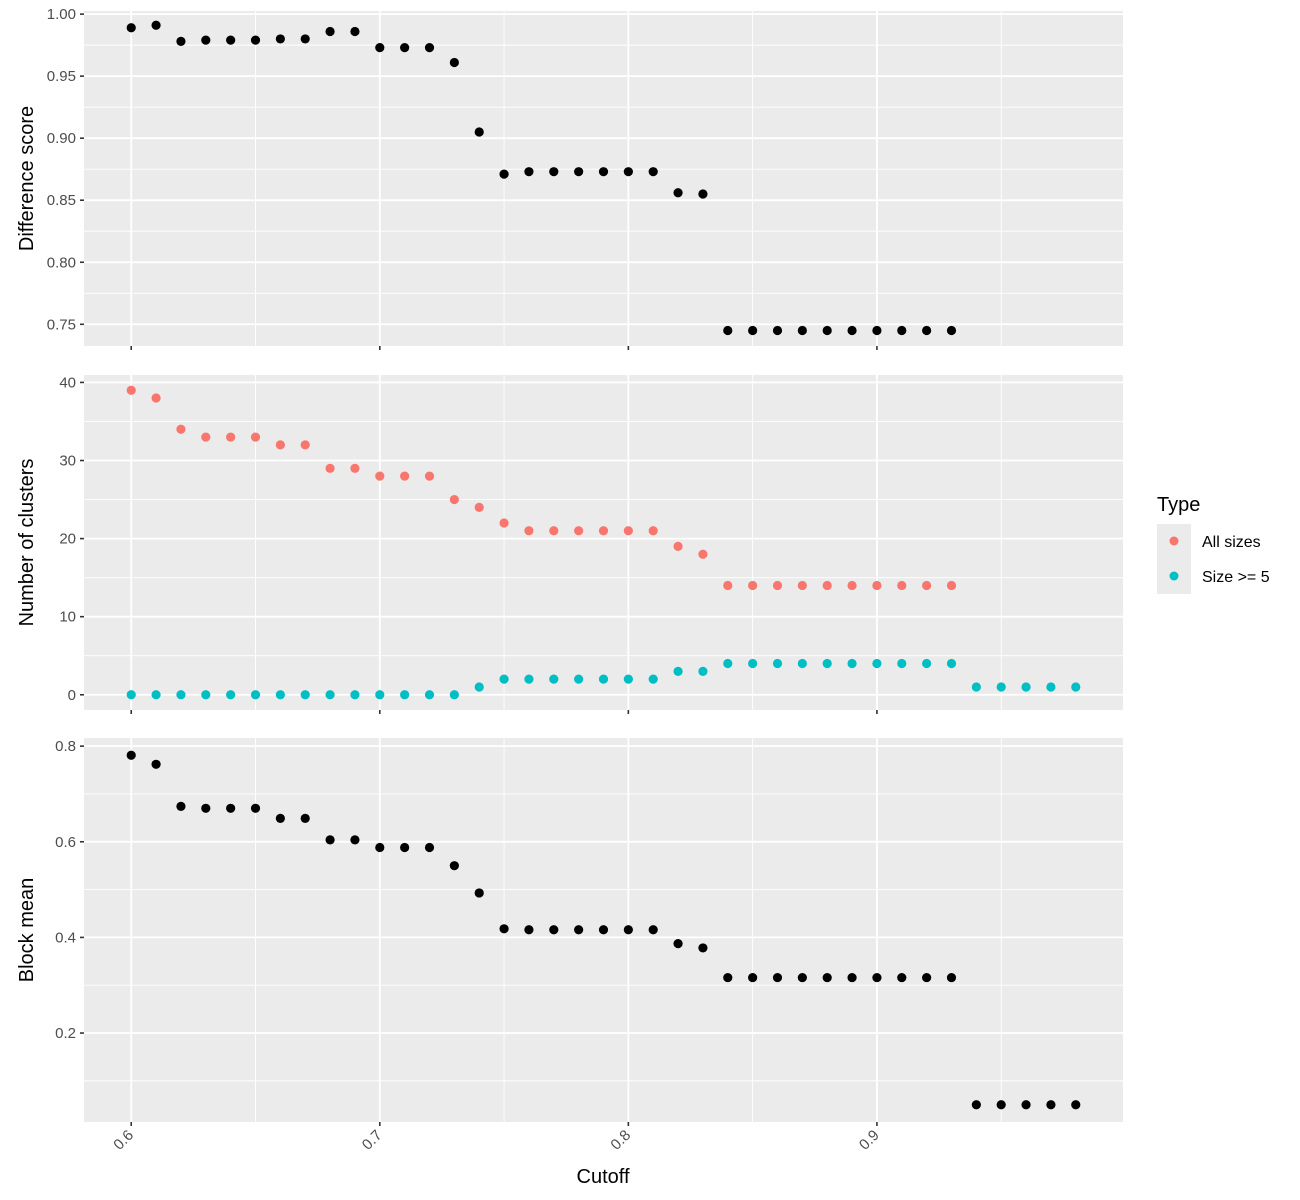 This screenshot has height=1200, width=1300. What do you see at coordinates (1178, 505) in the screenshot?
I see `legend-title: Type` at bounding box center [1178, 505].